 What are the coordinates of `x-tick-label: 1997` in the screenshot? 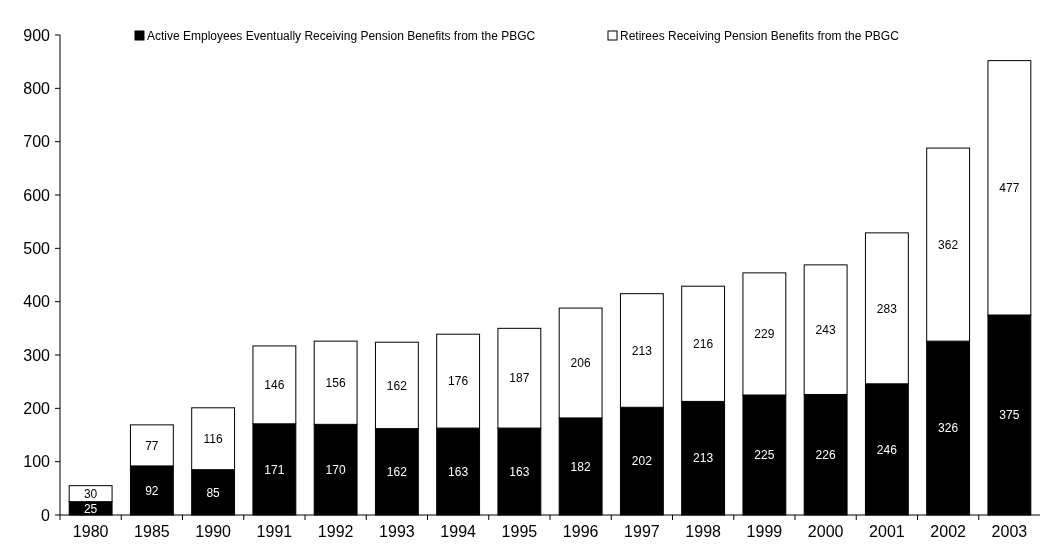 It's located at (642, 531).